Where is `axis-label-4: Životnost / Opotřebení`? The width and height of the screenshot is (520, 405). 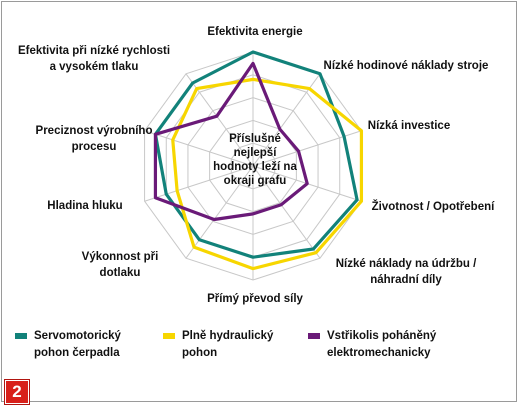
axis-label-4: Životnost / Opotřebení is located at coordinates (433, 206).